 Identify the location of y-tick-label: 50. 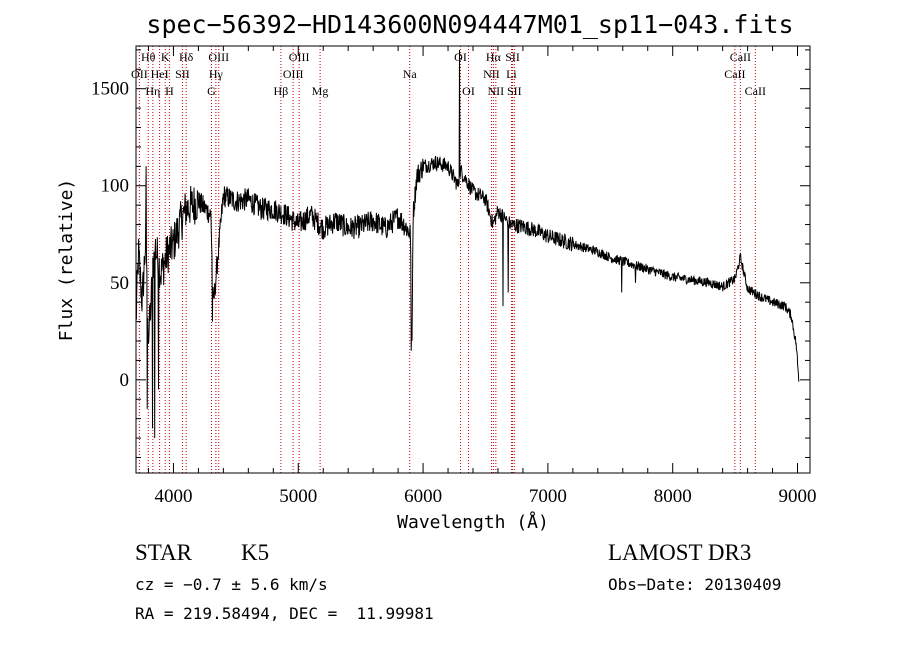
(119, 283).